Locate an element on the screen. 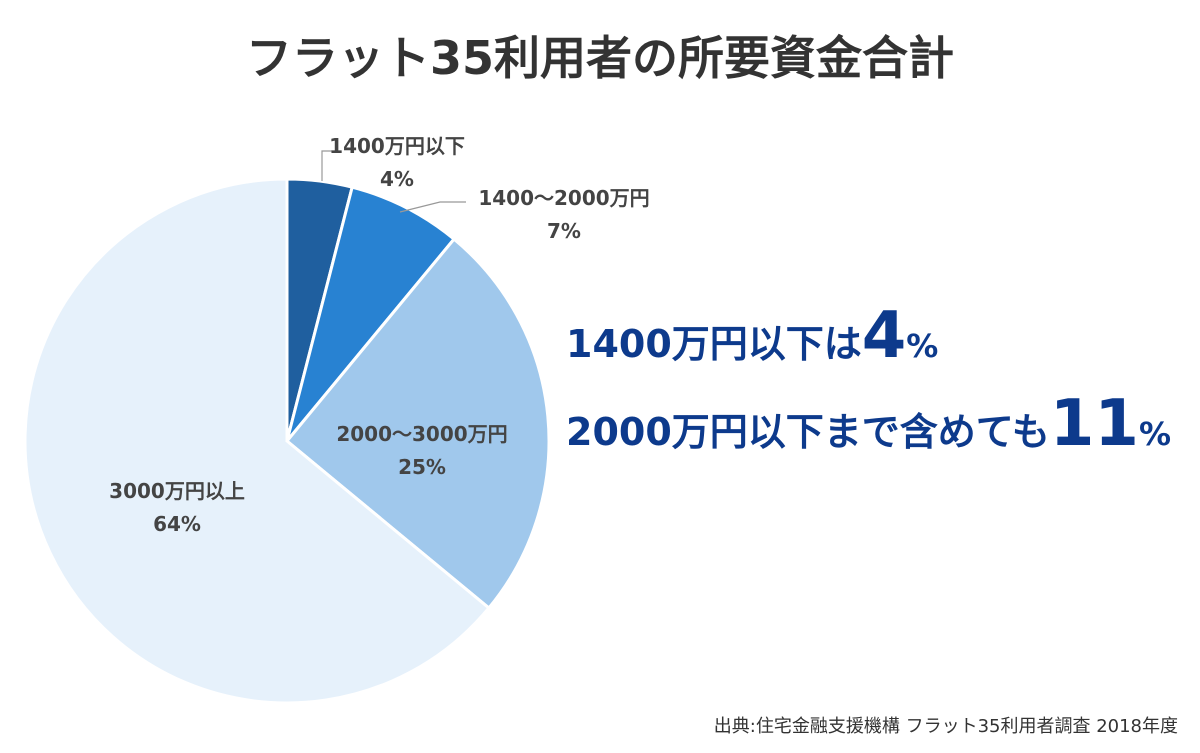 The width and height of the screenshot is (1200, 753). chart-title: フラット35利用者の所要資金合計 is located at coordinates (599, 58).